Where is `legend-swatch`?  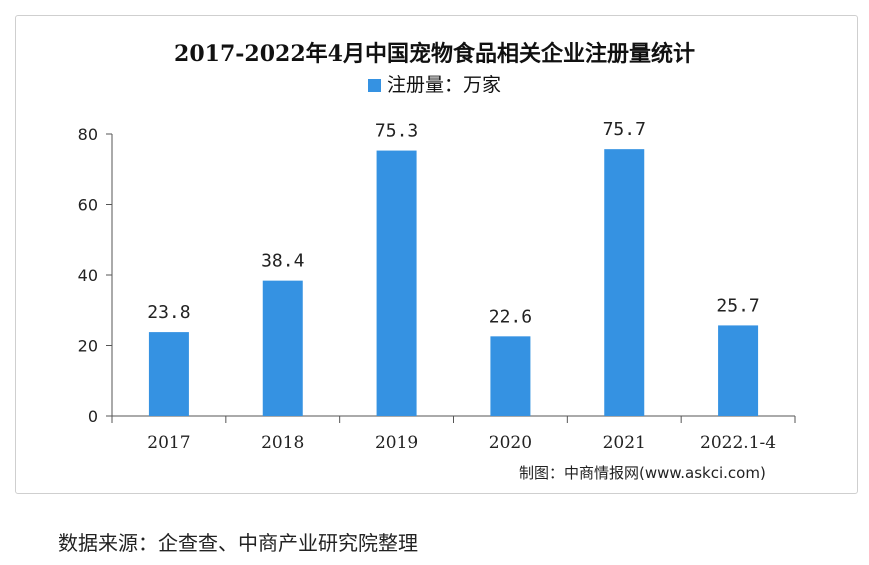
legend-swatch is located at coordinates (374, 85).